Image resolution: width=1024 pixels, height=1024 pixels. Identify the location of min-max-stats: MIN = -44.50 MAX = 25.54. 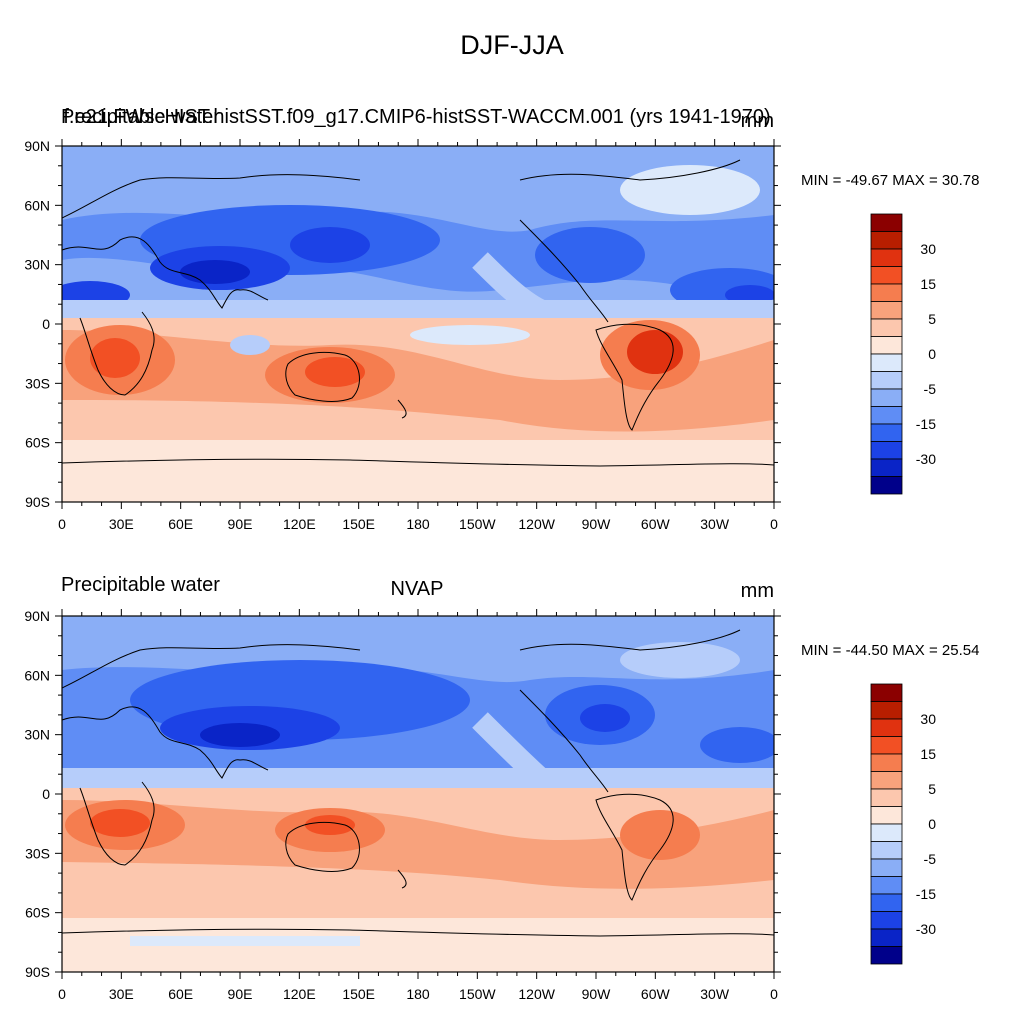
(890, 650).